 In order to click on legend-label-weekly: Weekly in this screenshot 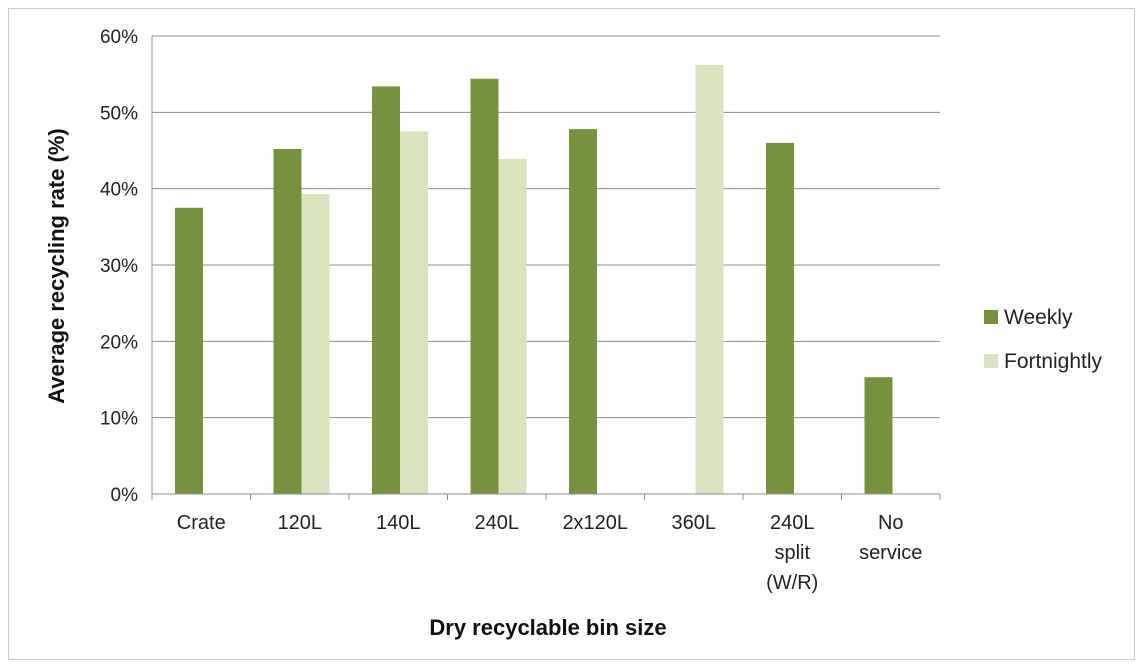, I will do `click(1038, 317)`.